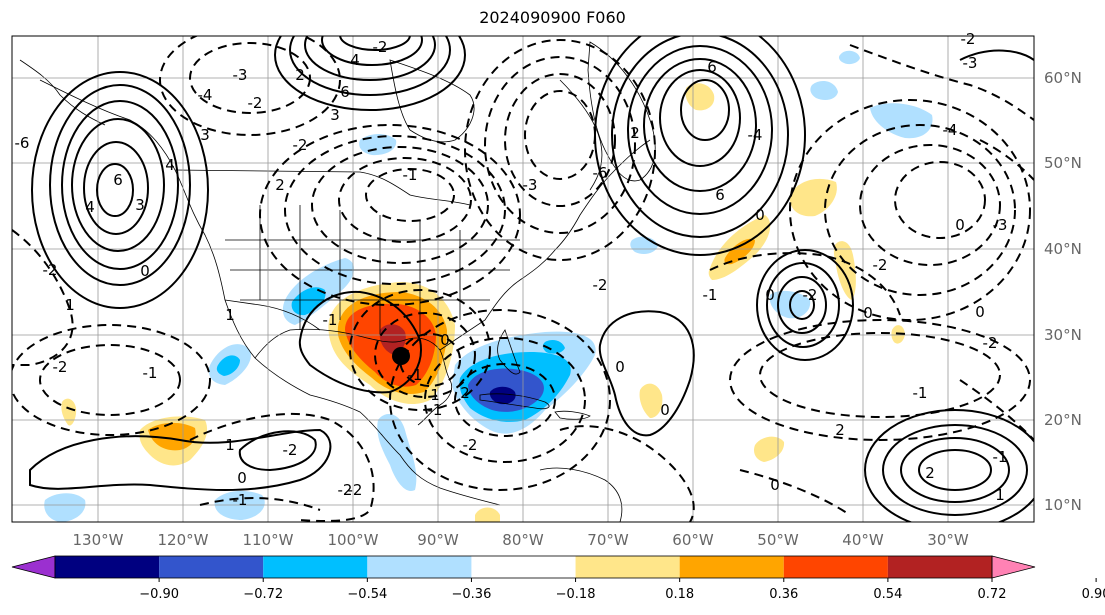 Image resolution: width=1105 pixels, height=615 pixels. What do you see at coordinates (263, 594) in the screenshot?
I see `colorbar-tick-label: −0.72` at bounding box center [263, 594].